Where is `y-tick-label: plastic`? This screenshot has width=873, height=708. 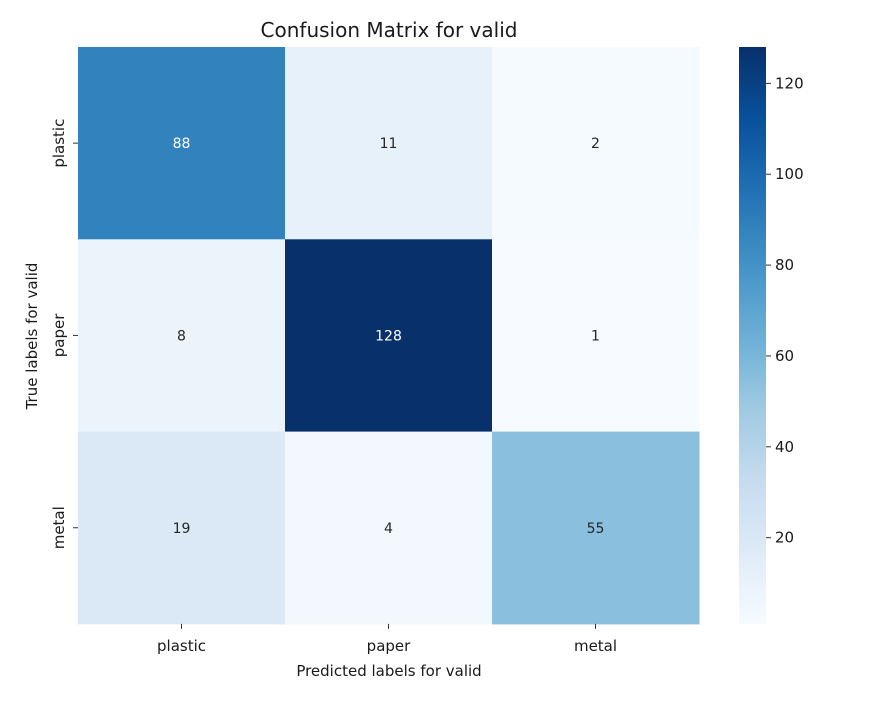 y-tick-label: plastic is located at coordinates (59, 143).